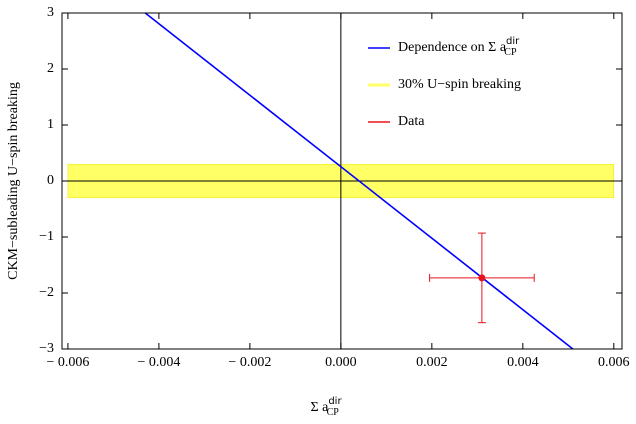 The width and height of the screenshot is (636, 424). I want to click on x-tick-label: 0.006, so click(614, 362).